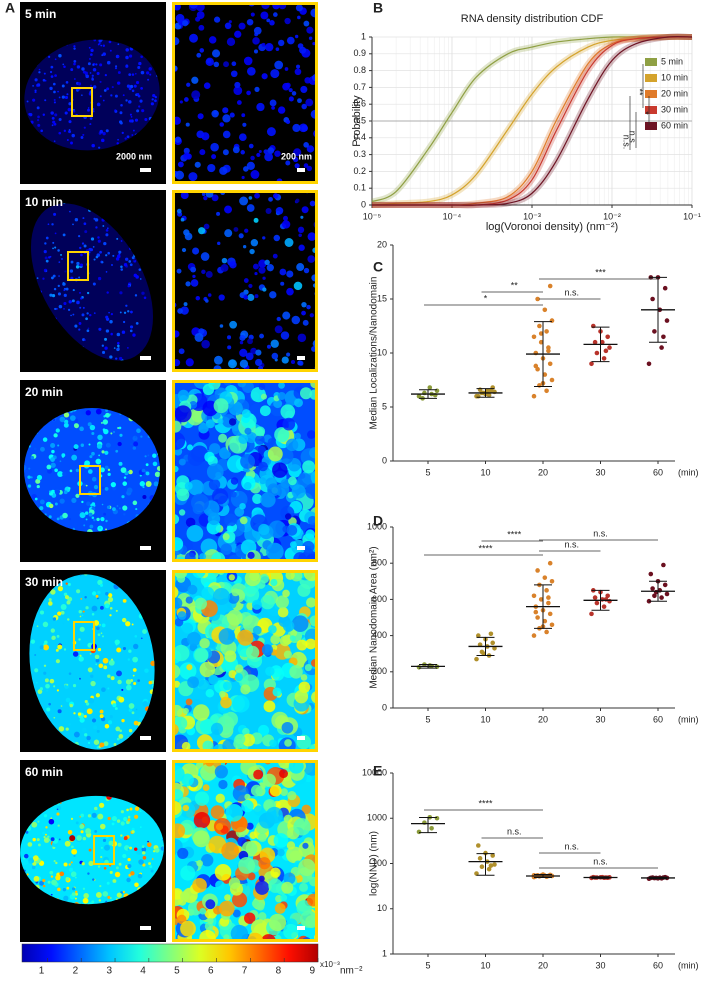 This screenshot has width=706, height=987. Describe the element at coordinates (374, 617) in the screenshot. I see `y-axis-label: Median Nanodomain Area (nm²)` at that location.